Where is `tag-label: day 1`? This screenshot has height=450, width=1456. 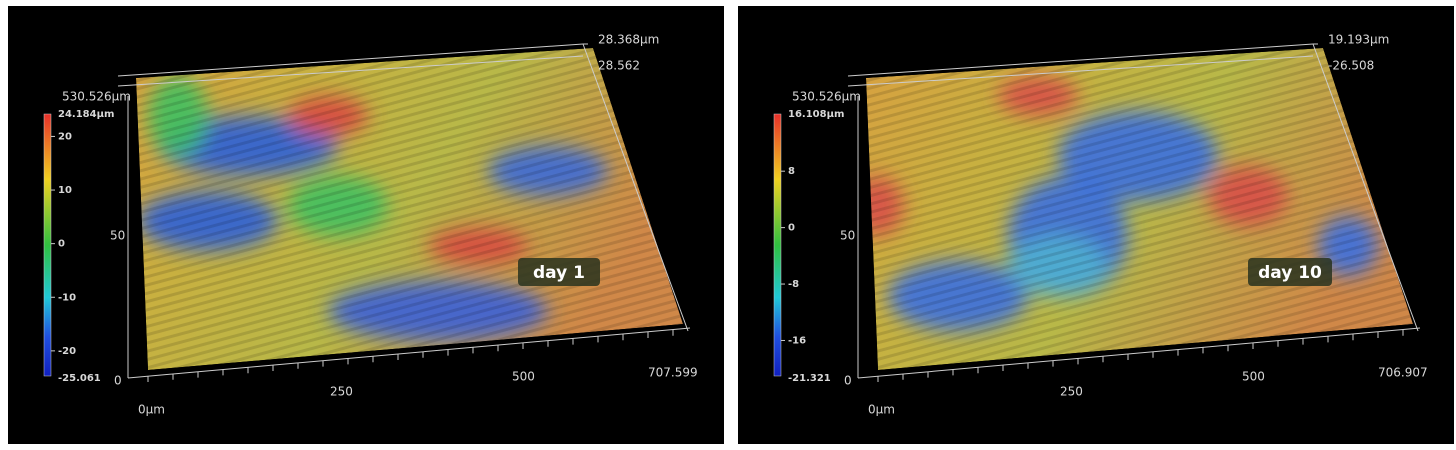
tag-label: day 1 is located at coordinates (559, 273).